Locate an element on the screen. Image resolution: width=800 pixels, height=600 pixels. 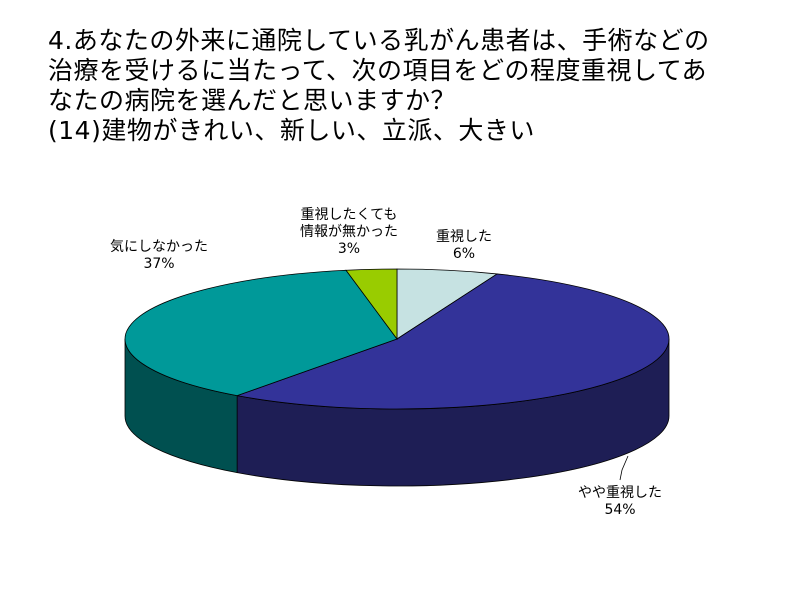
leader-line is located at coordinates (624, 468).